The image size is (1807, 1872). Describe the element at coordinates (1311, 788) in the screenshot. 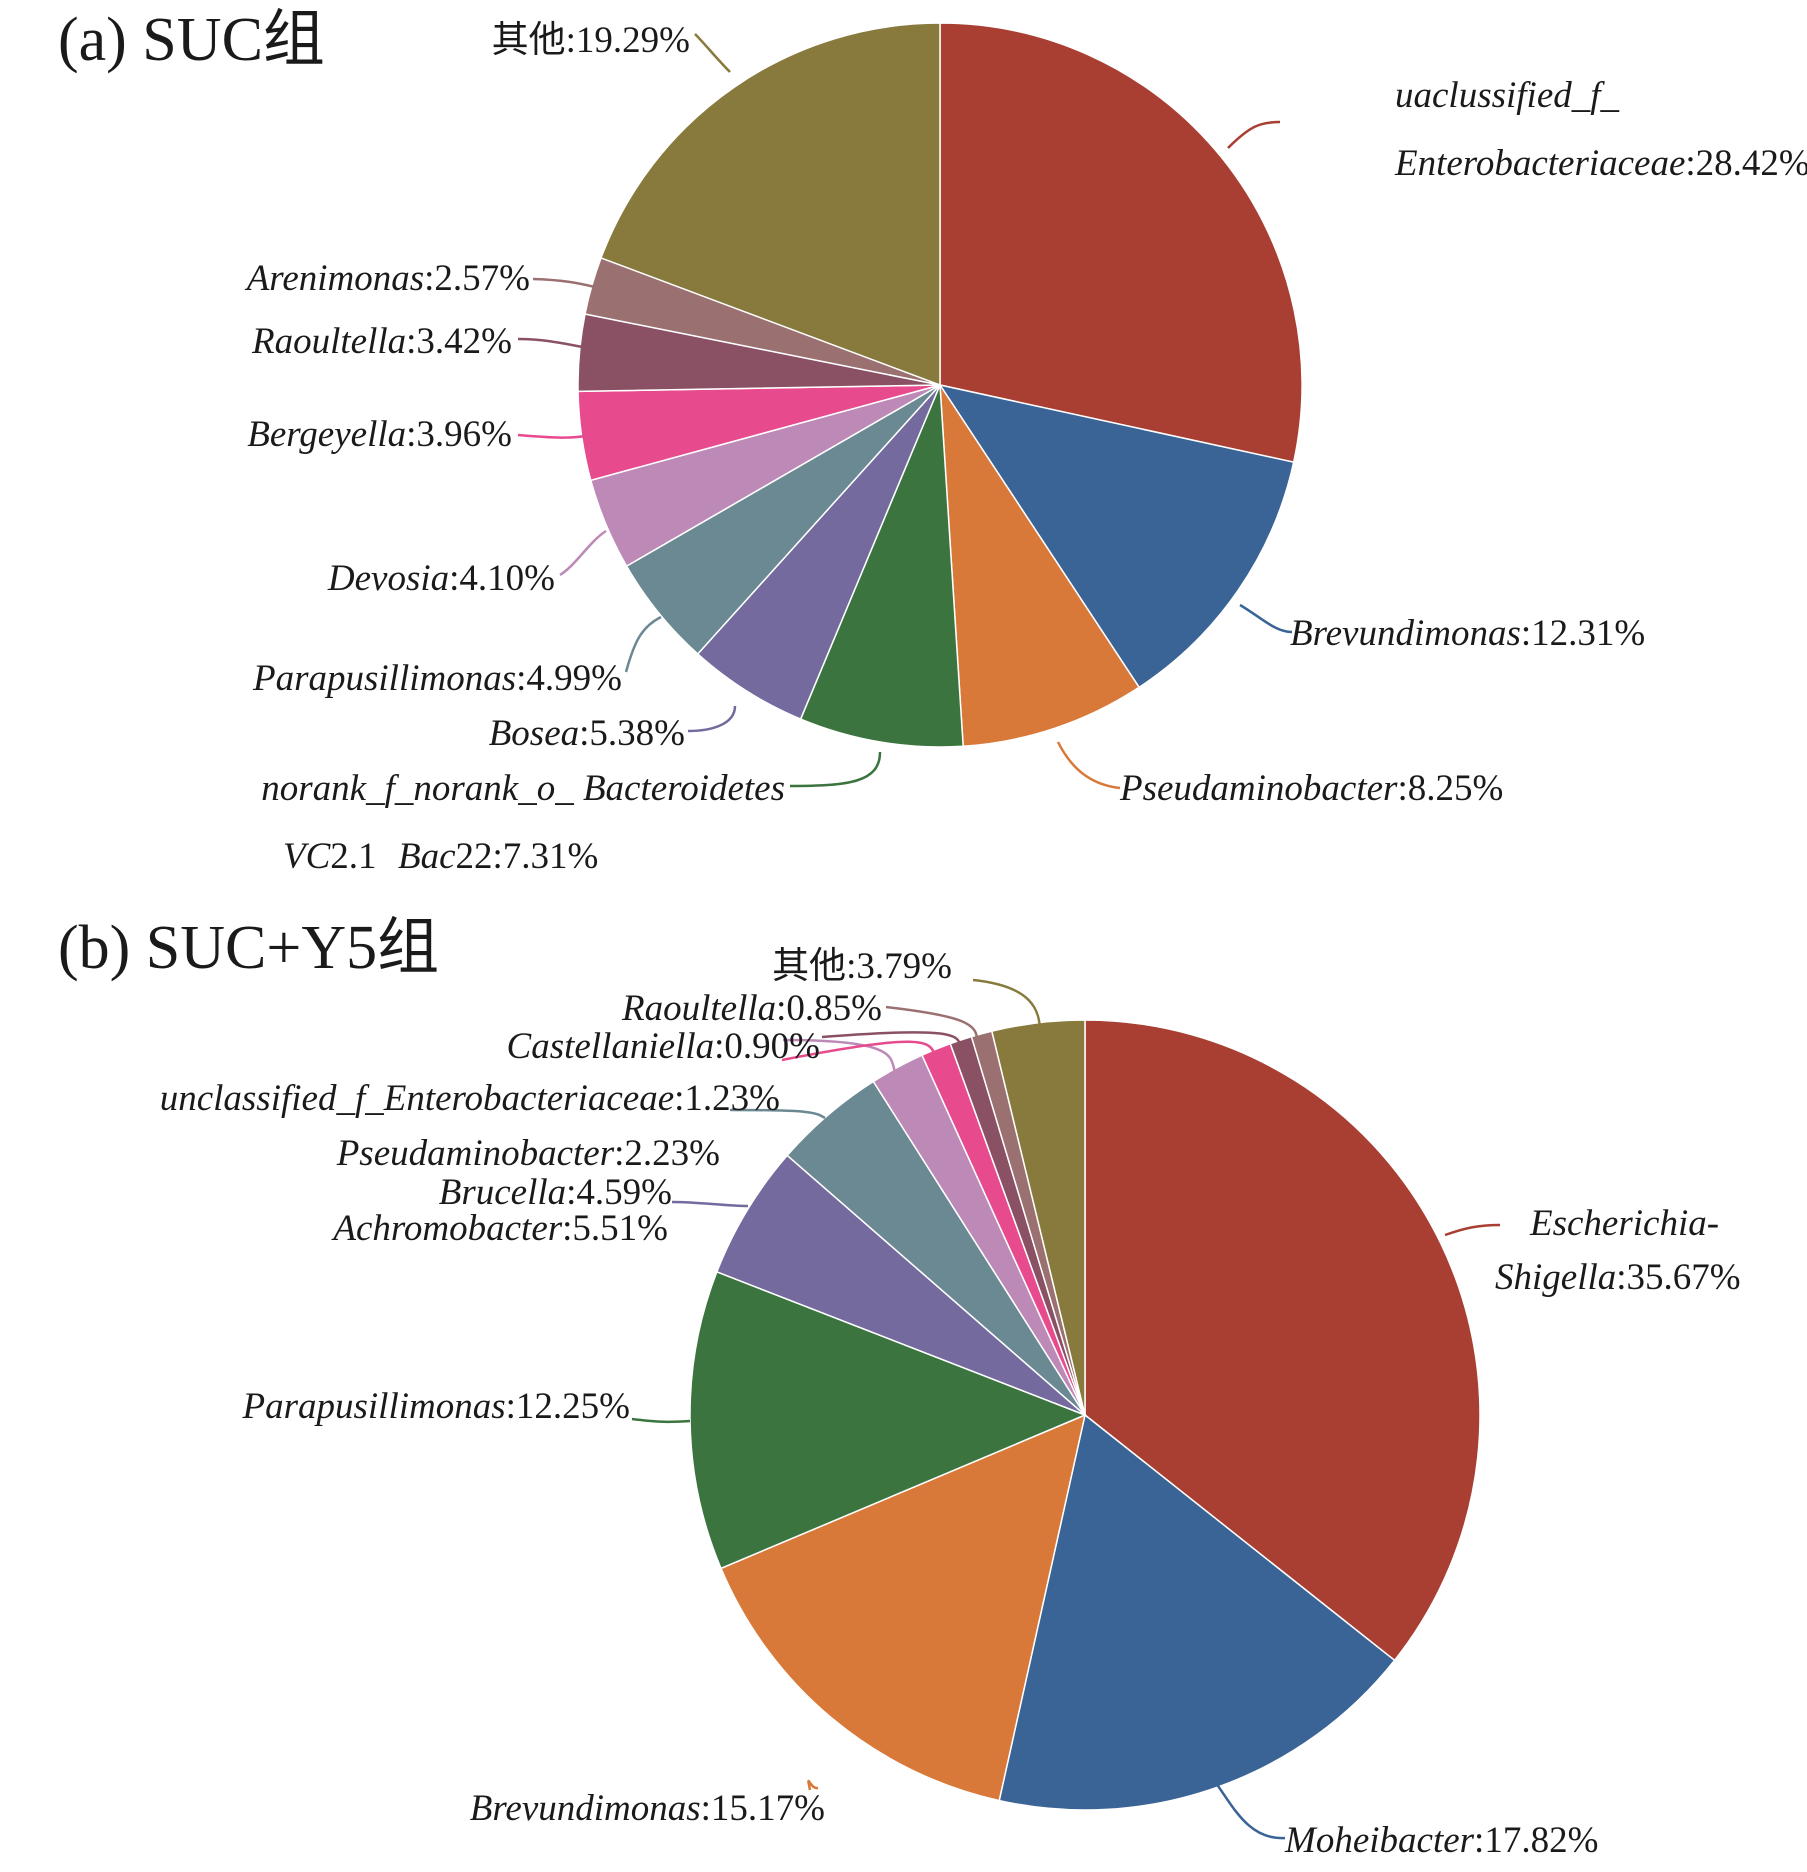

I see `slice-label: Pseudaminobacter:8.25%` at that location.